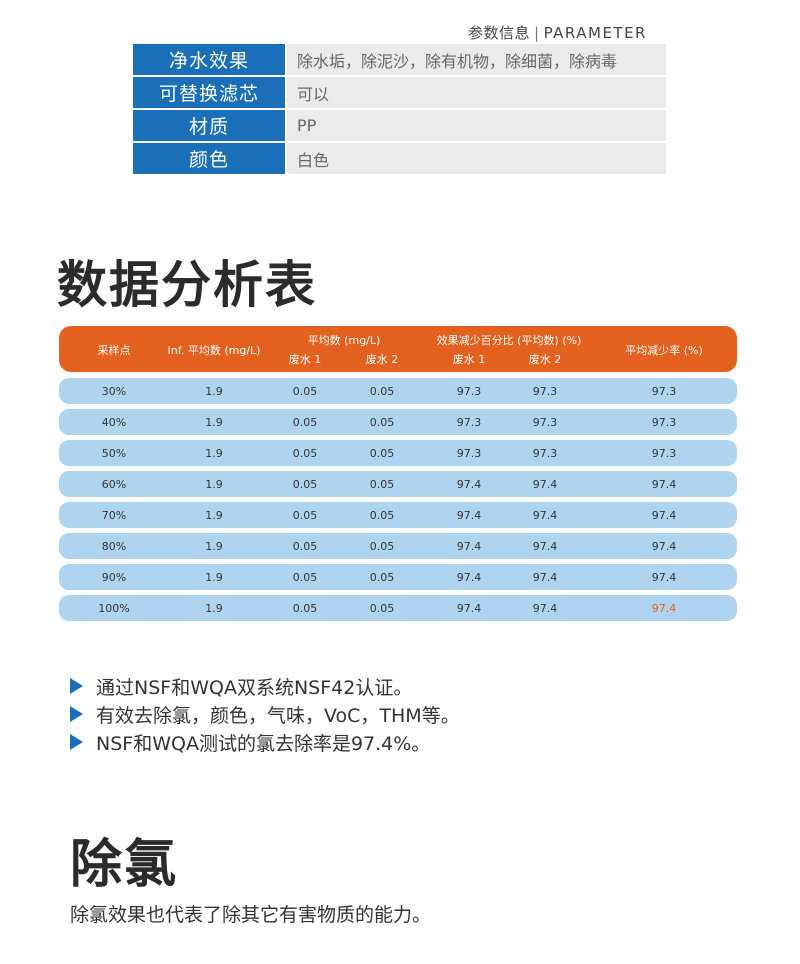 This screenshot has height=964, width=800. I want to click on dechlorination-description: 除氯效果也代表了除其它有害物质的能力。, so click(251, 915).